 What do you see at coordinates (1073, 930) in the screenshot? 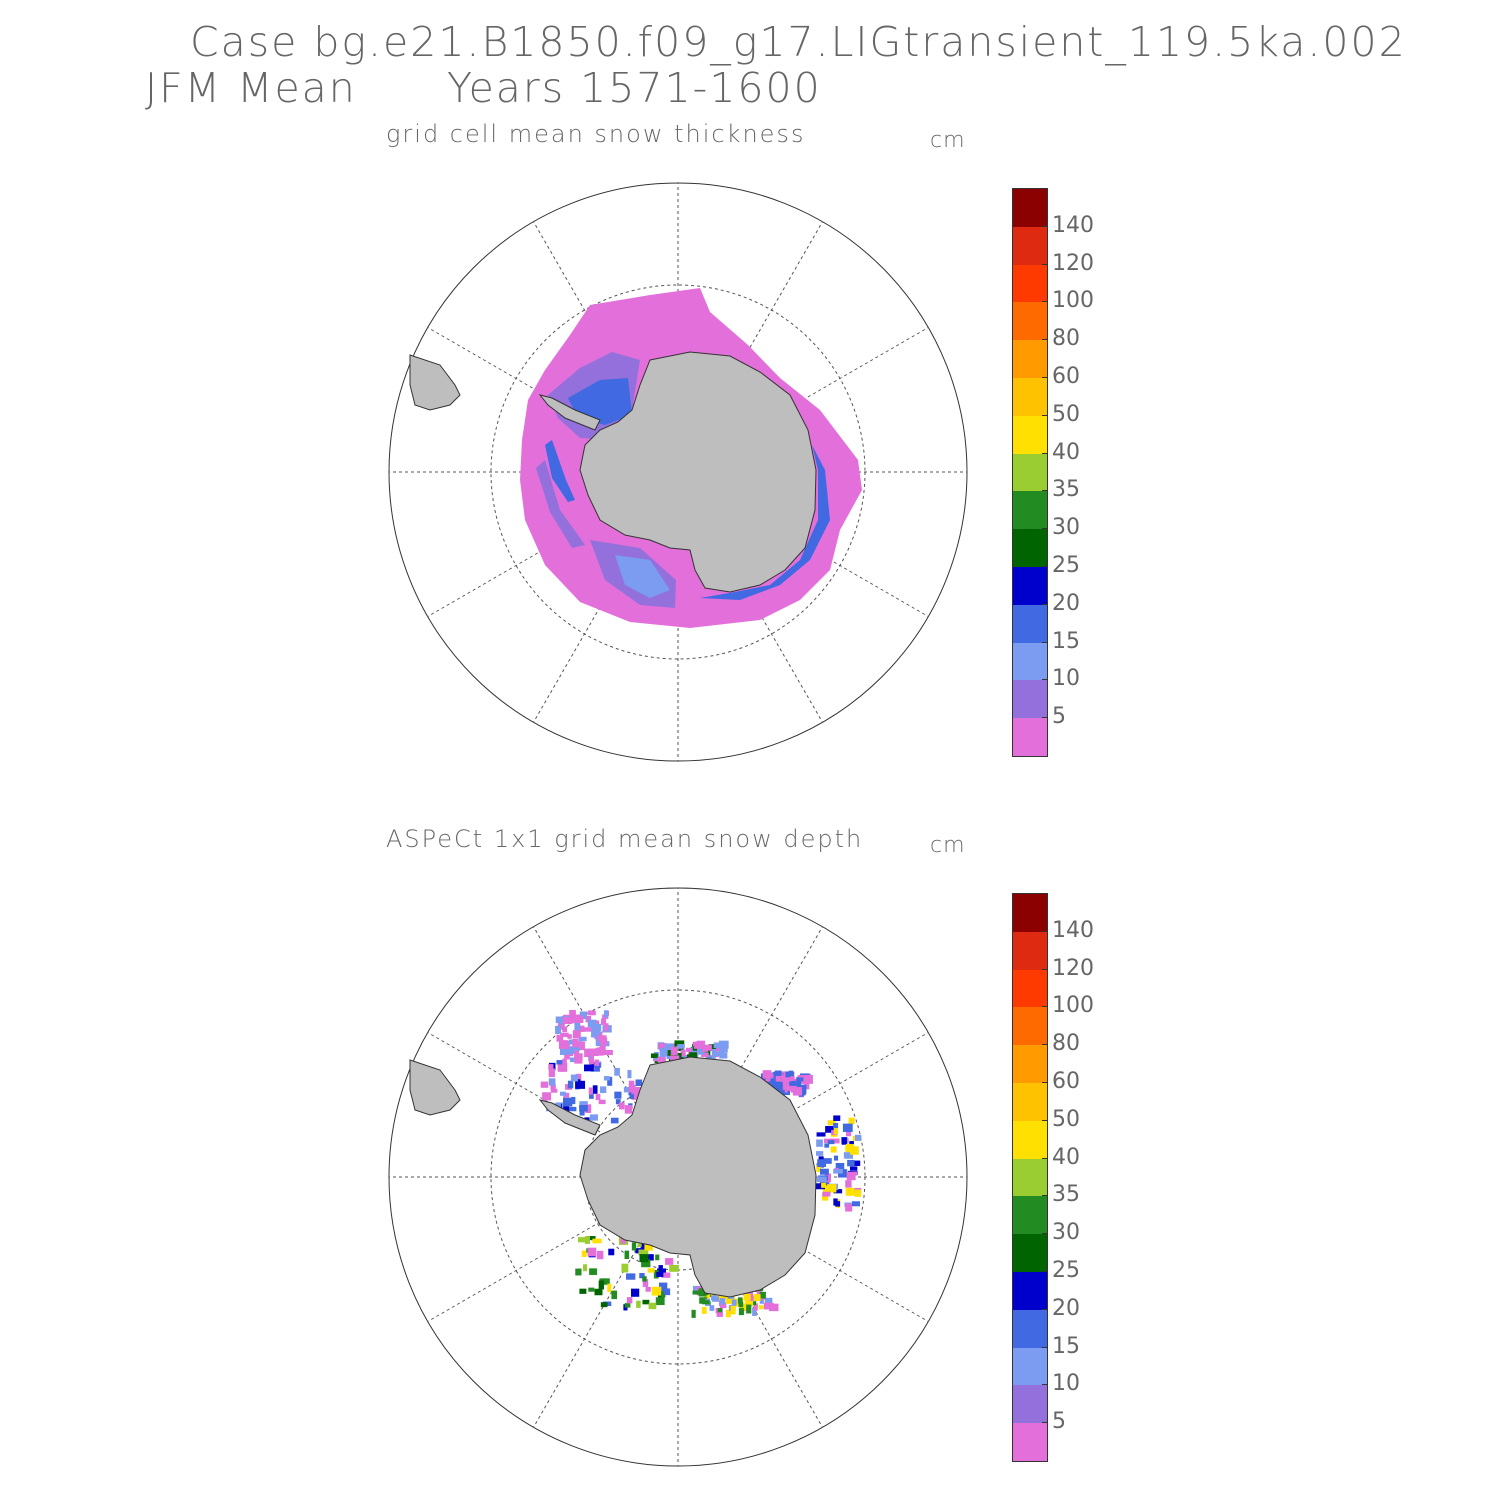
I see `colorbar-label: 140` at bounding box center [1073, 930].